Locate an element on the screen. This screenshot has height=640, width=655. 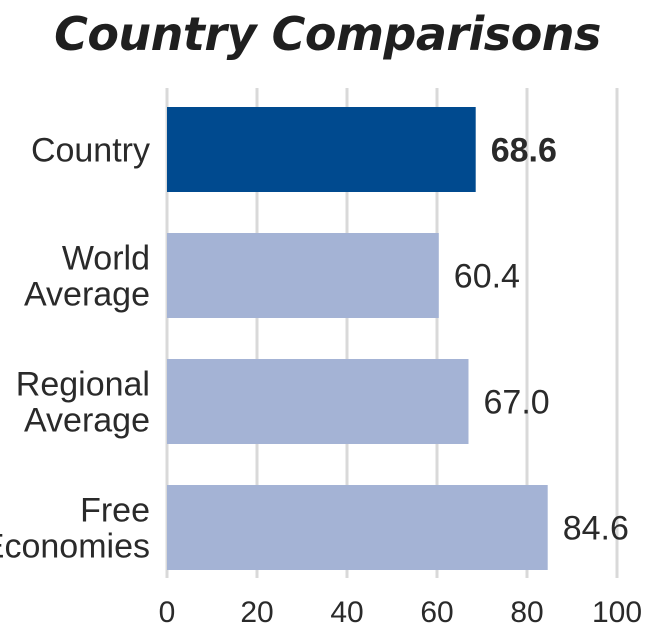
x-tick-label-0: 0 is located at coordinates (167, 612).